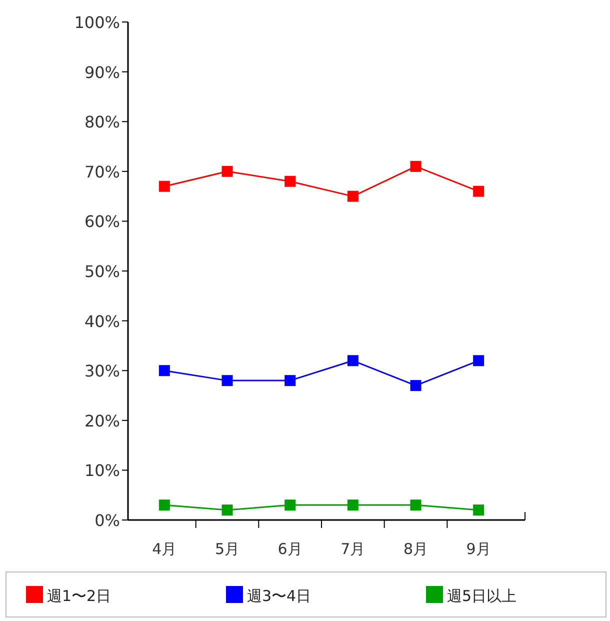 The image size is (610, 621). Describe the element at coordinates (279, 596) in the screenshot. I see `legend-label: 週3〜4日` at that location.